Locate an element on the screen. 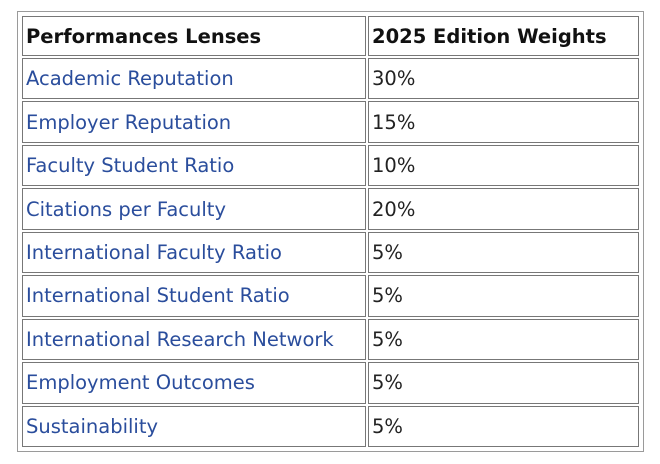  table-row: International Research Network 5% is located at coordinates (330, 339).